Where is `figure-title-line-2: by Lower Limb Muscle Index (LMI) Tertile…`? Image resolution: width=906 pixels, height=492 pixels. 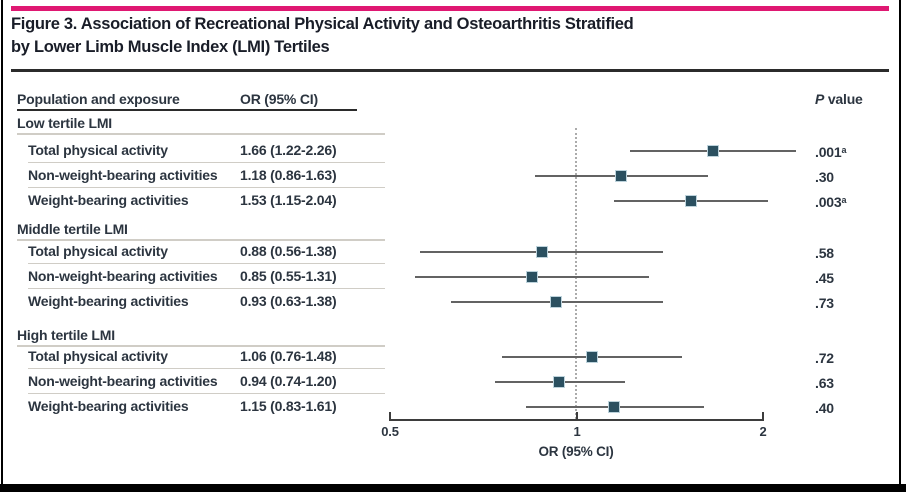
figure-title-line-2: by Lower Limb Muscle Index (LMI) Tertile… is located at coordinates (170, 47).